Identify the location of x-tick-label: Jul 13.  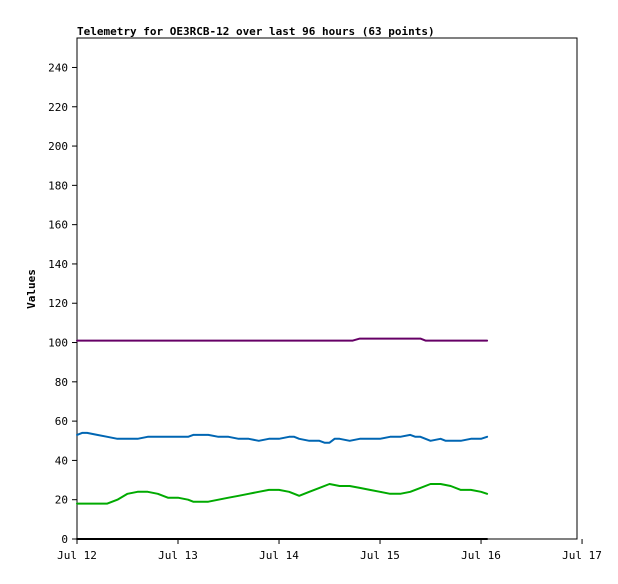
(178, 555).